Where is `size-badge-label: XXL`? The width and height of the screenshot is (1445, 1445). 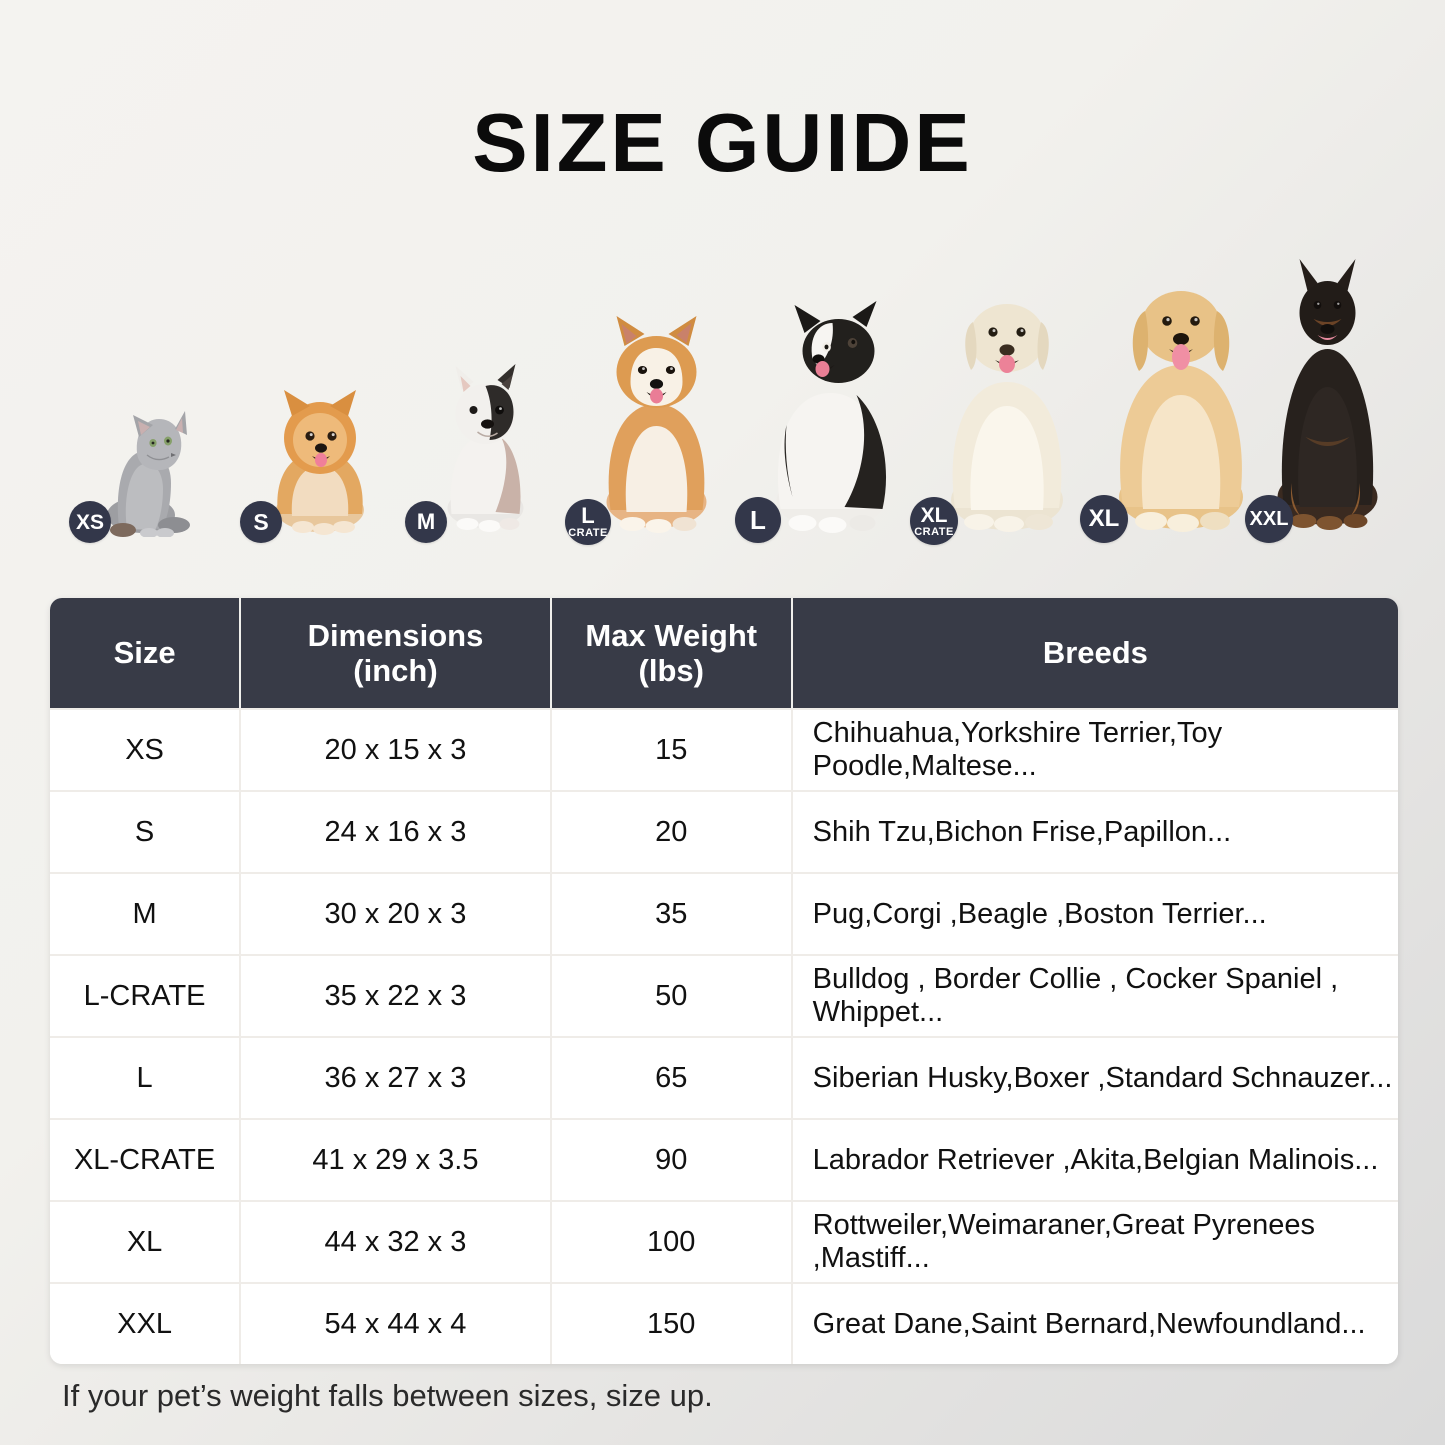
size-badge-label: XXL is located at coordinates (1269, 519).